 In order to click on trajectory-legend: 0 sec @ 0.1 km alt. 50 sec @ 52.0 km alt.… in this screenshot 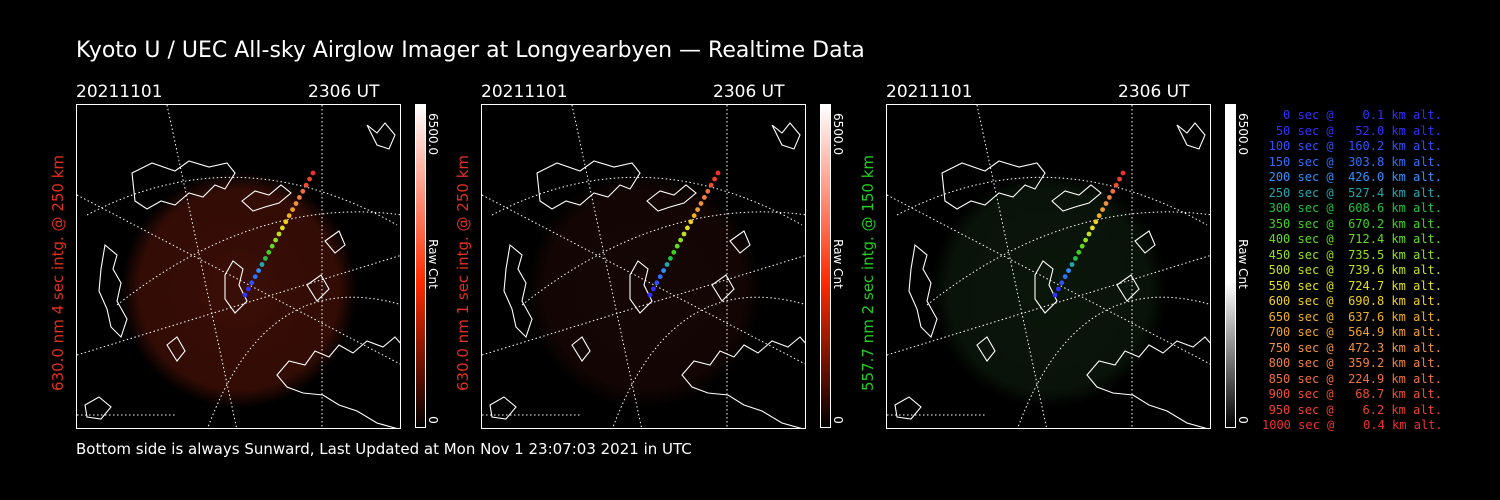, I will do `click(1352, 271)`.